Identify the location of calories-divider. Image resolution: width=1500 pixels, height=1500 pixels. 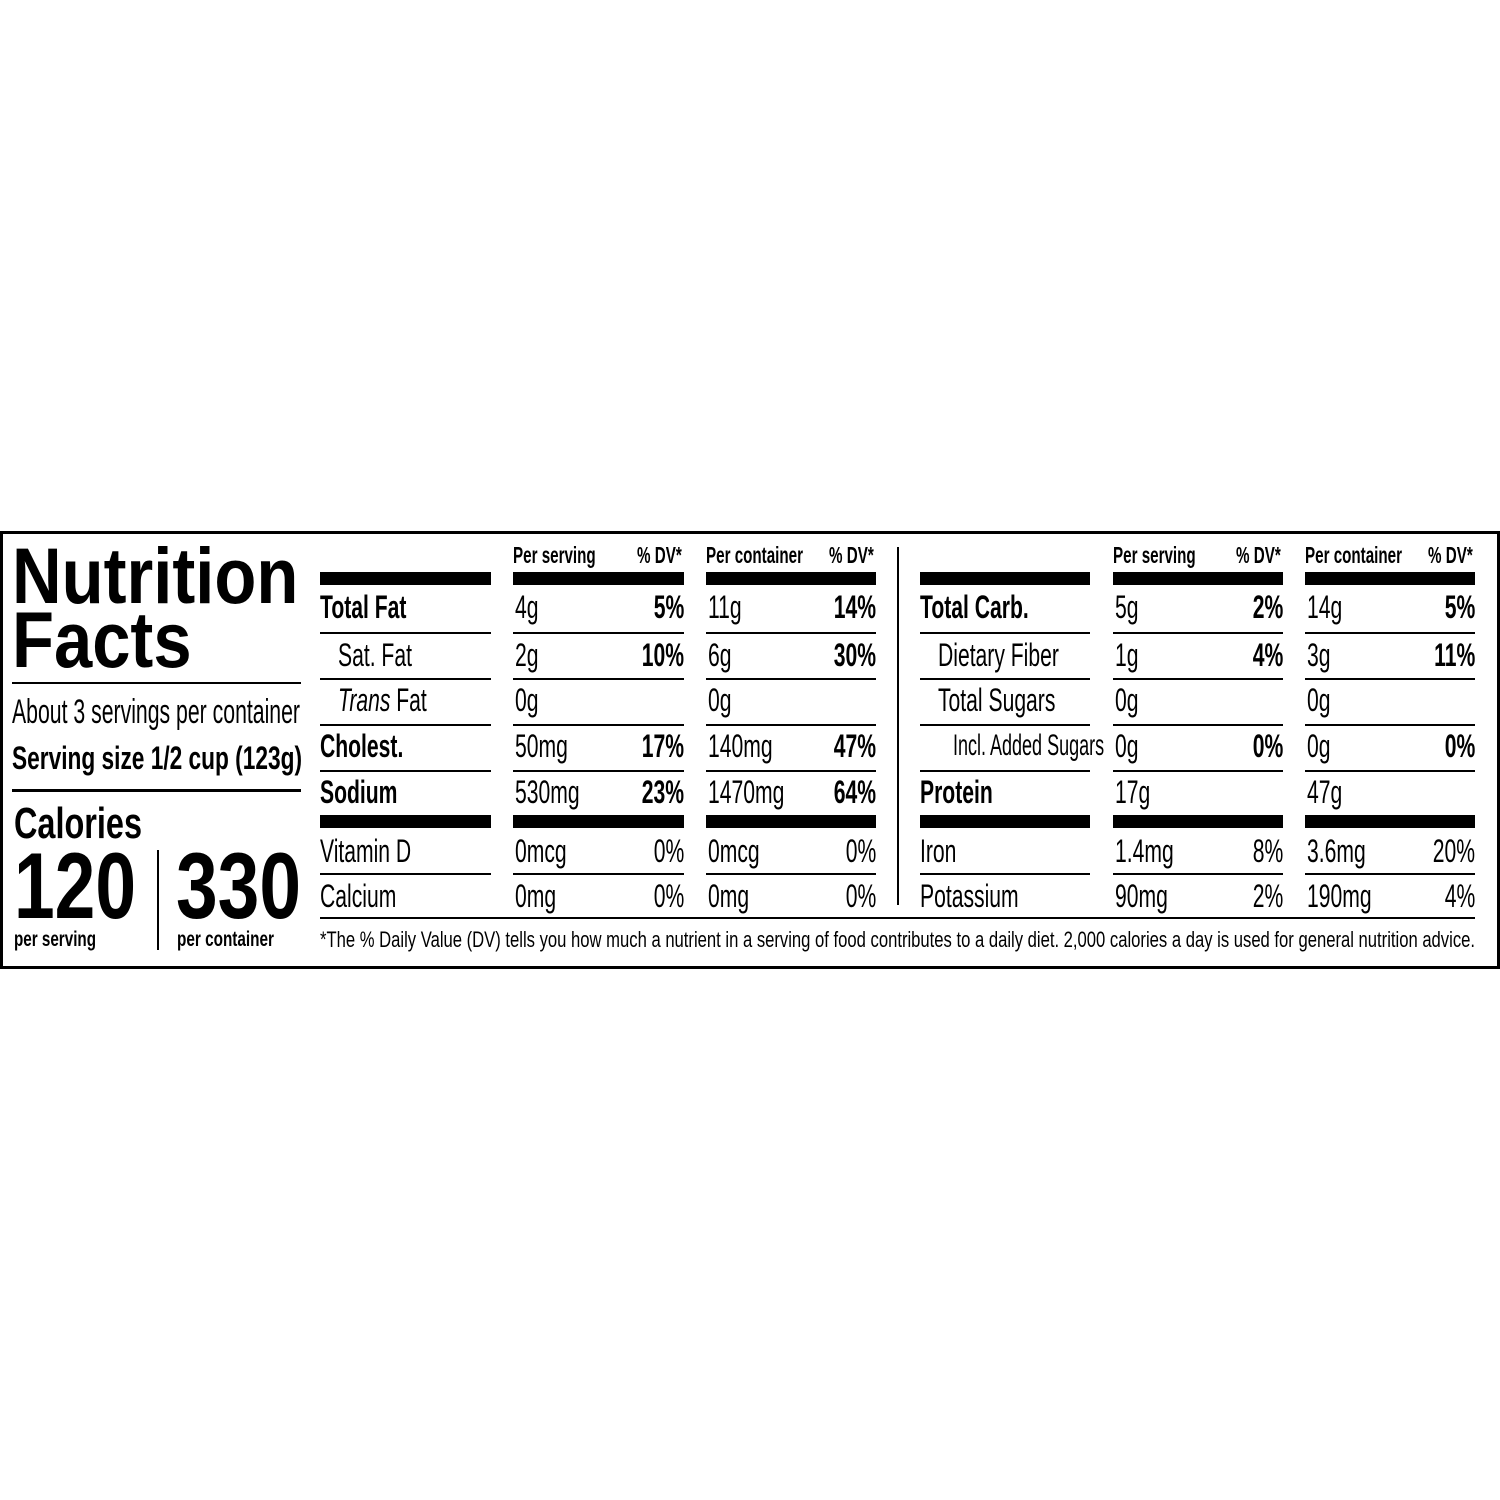
(158, 900).